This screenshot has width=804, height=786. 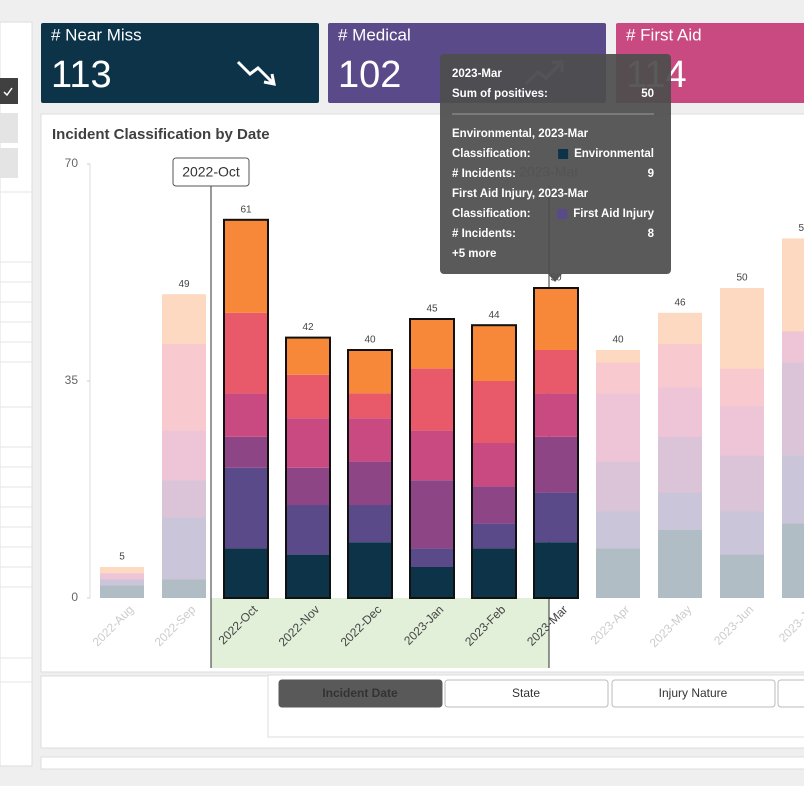 I want to click on kpi-title: # Medical, so click(x=374, y=34).